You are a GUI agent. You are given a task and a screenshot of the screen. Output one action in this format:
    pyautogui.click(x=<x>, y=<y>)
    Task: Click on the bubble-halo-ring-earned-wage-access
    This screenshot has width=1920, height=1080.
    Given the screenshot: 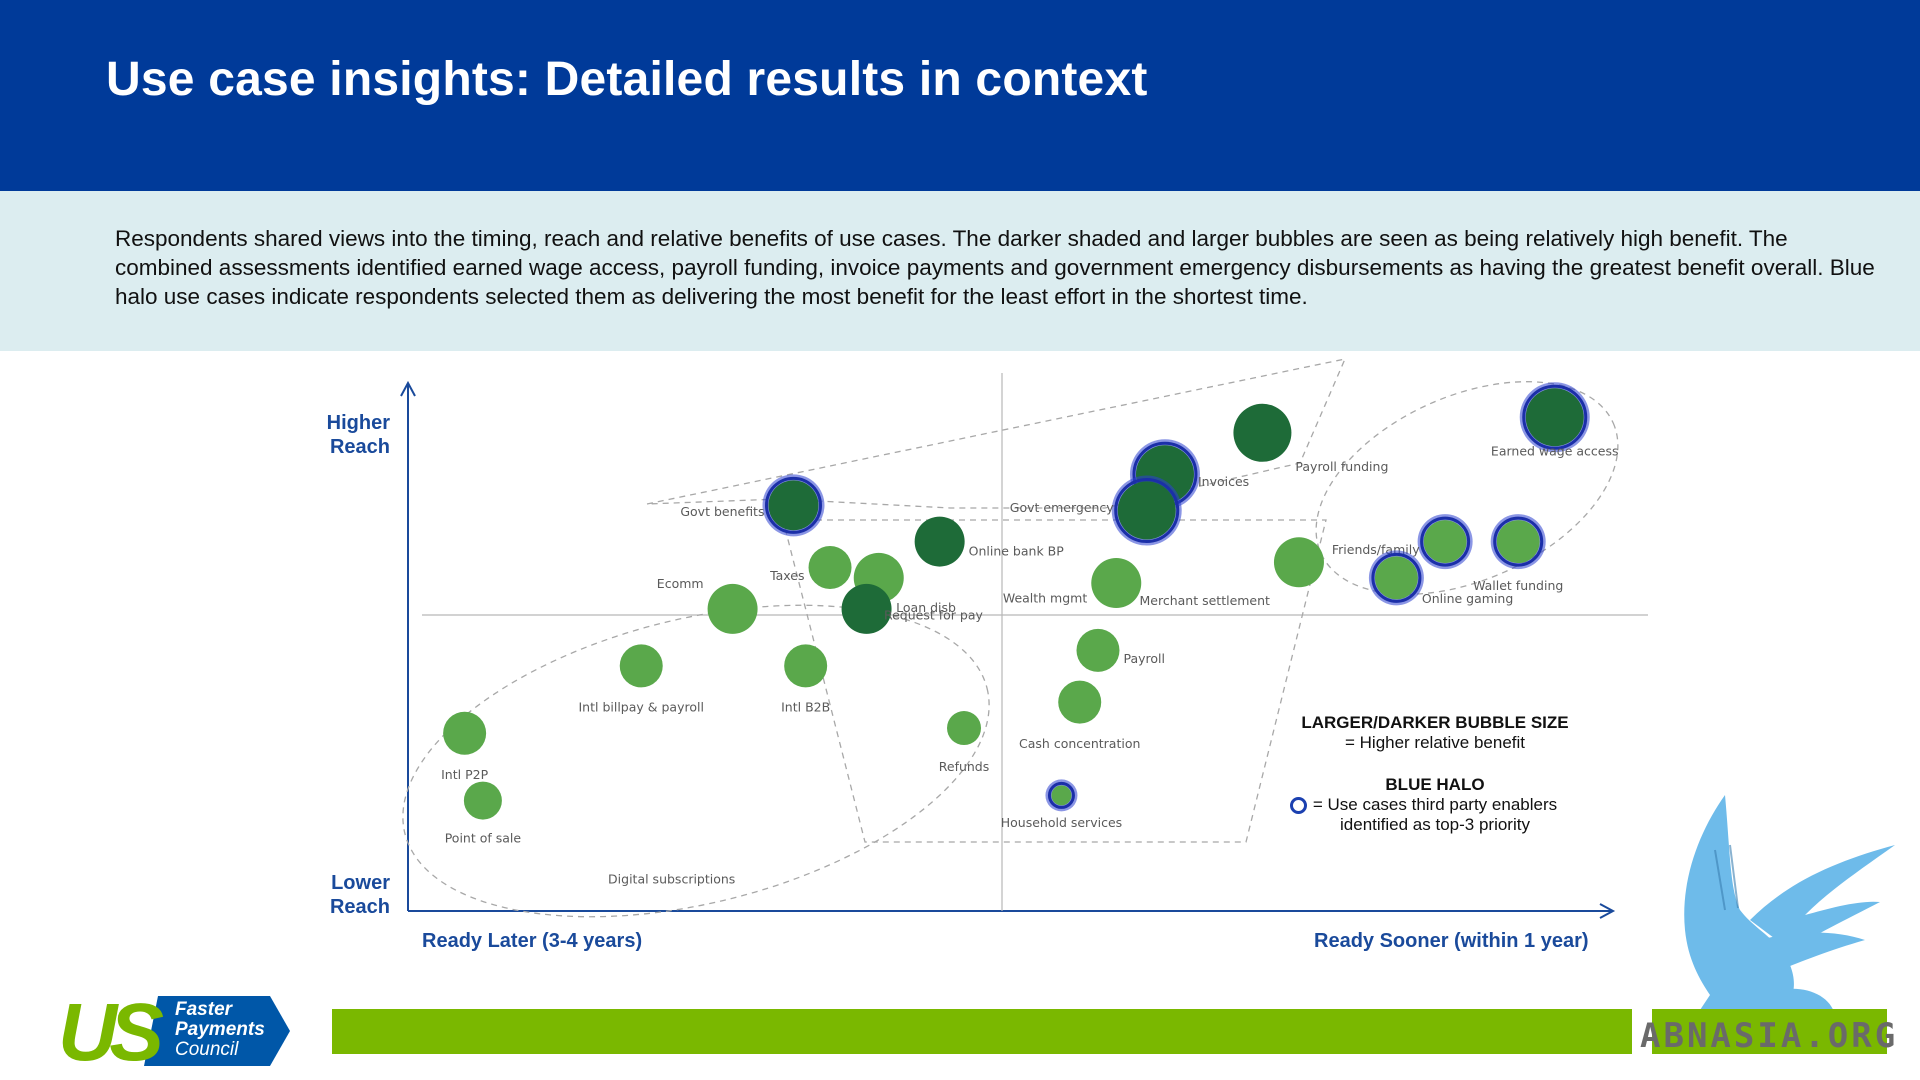 What is the action you would take?
    pyautogui.click(x=1555, y=417)
    